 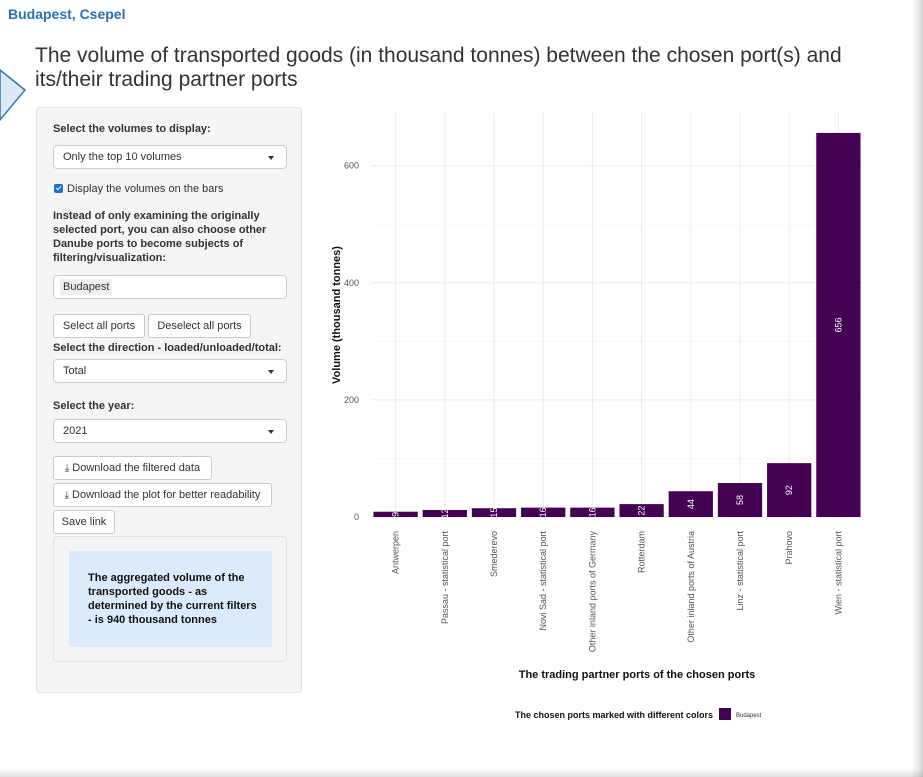 What do you see at coordinates (725, 714) in the screenshot?
I see `legend-swatch` at bounding box center [725, 714].